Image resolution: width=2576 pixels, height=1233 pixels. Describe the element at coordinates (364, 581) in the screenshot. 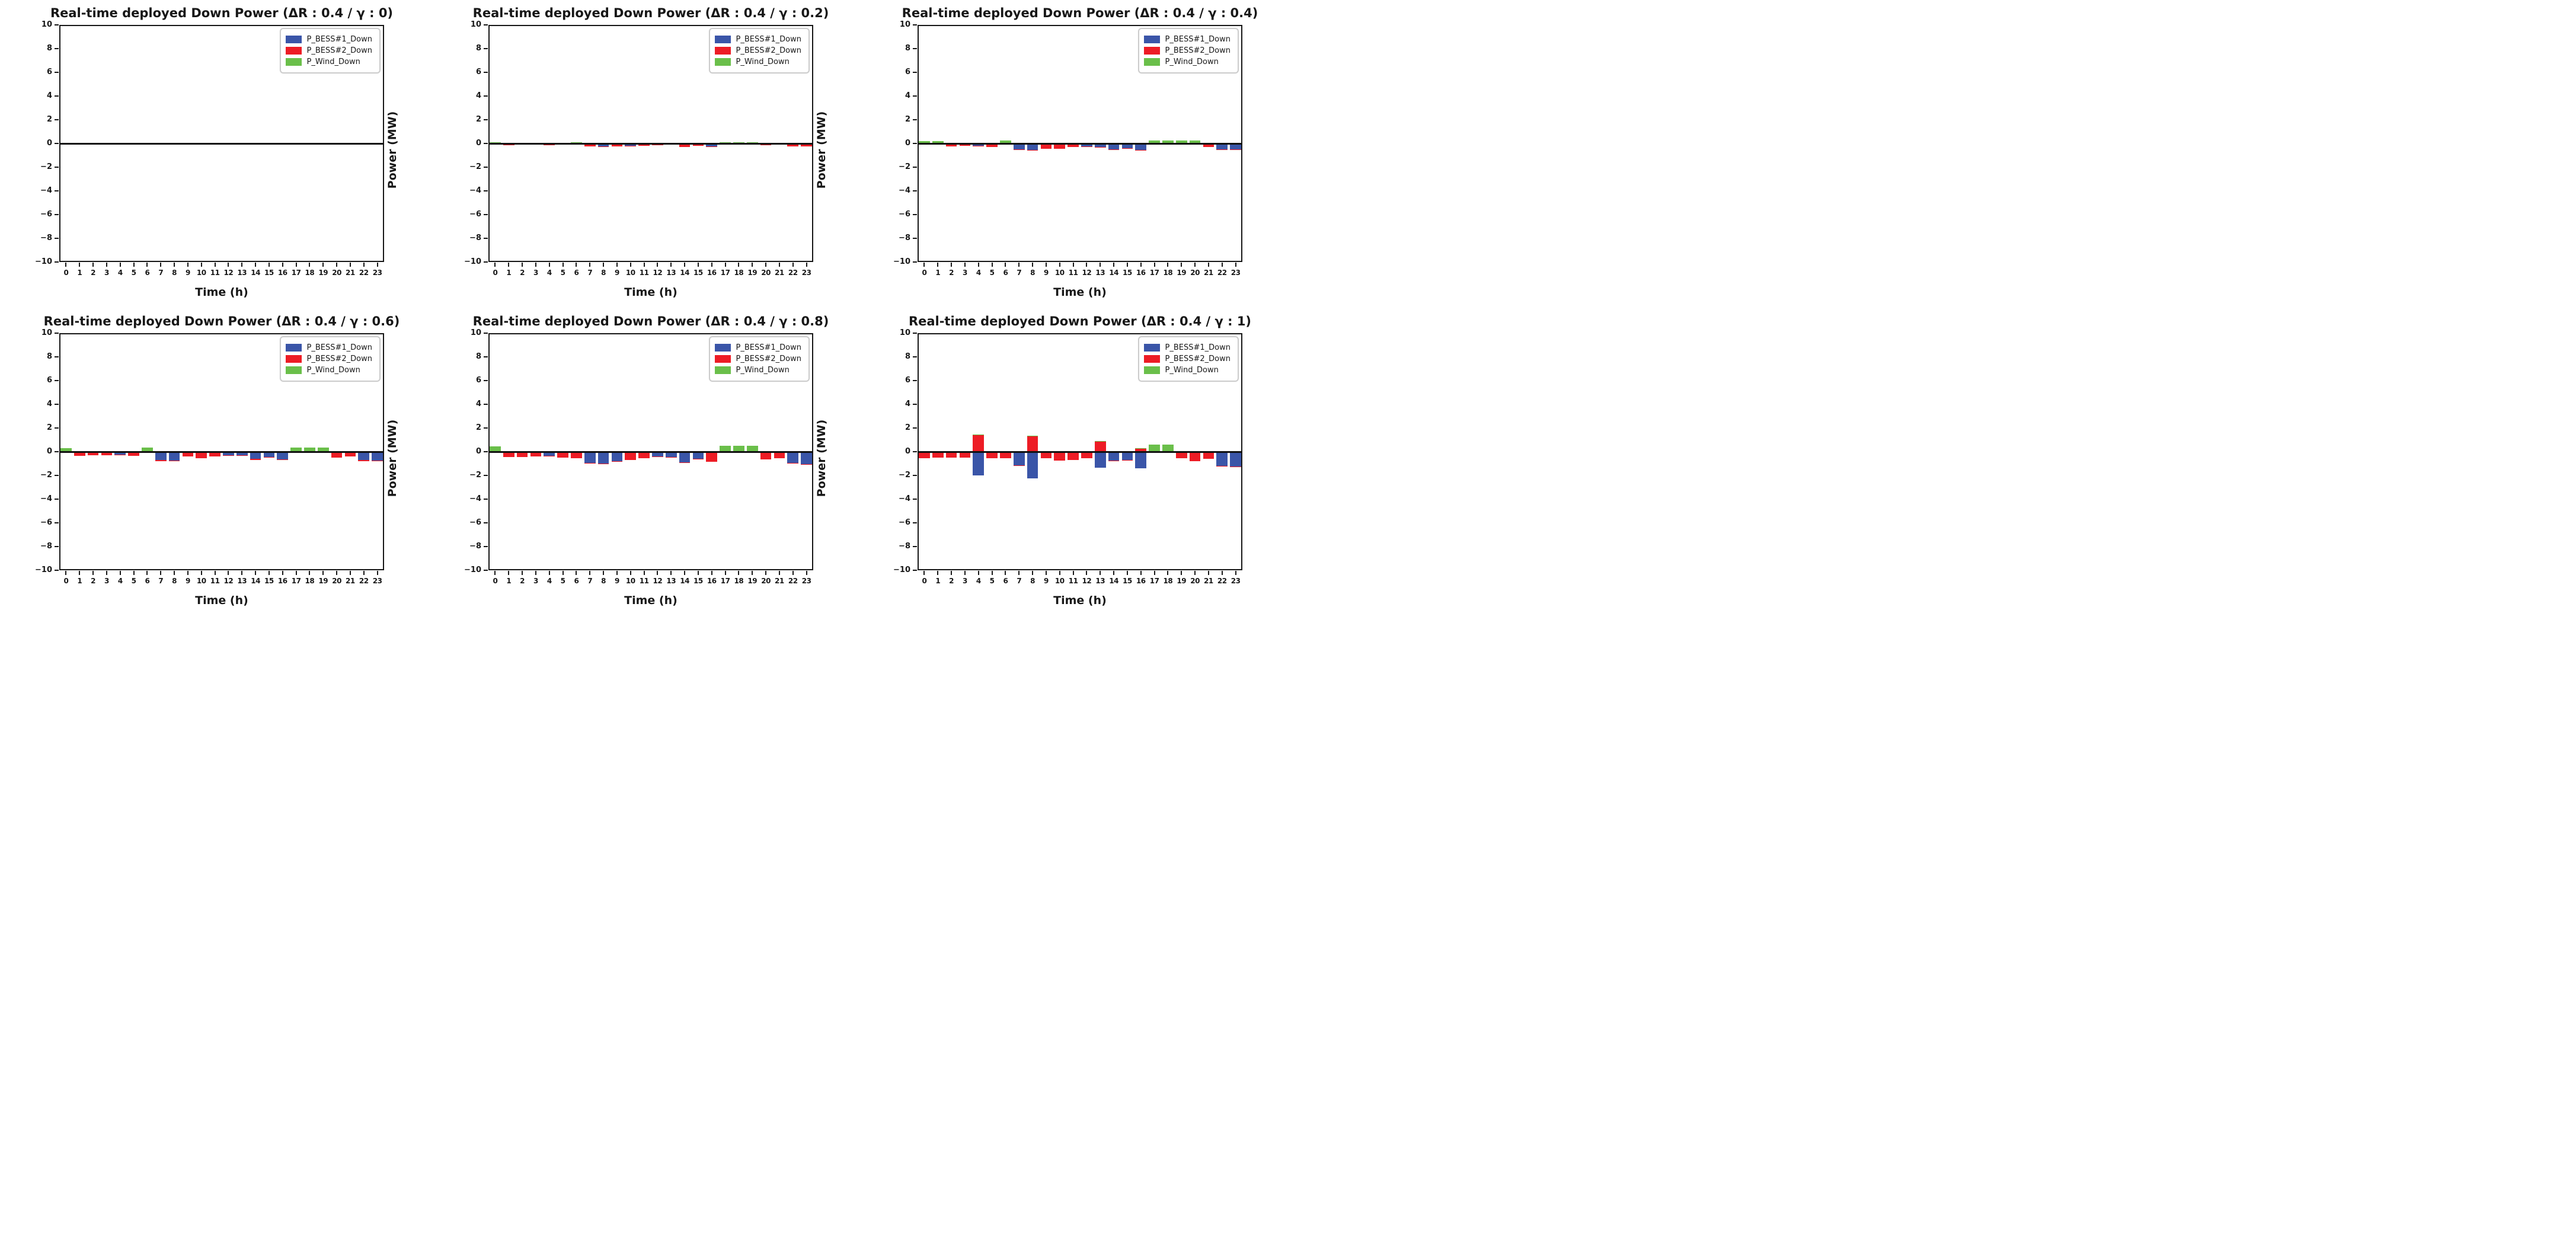

I see `x-tick-label: 22` at that location.